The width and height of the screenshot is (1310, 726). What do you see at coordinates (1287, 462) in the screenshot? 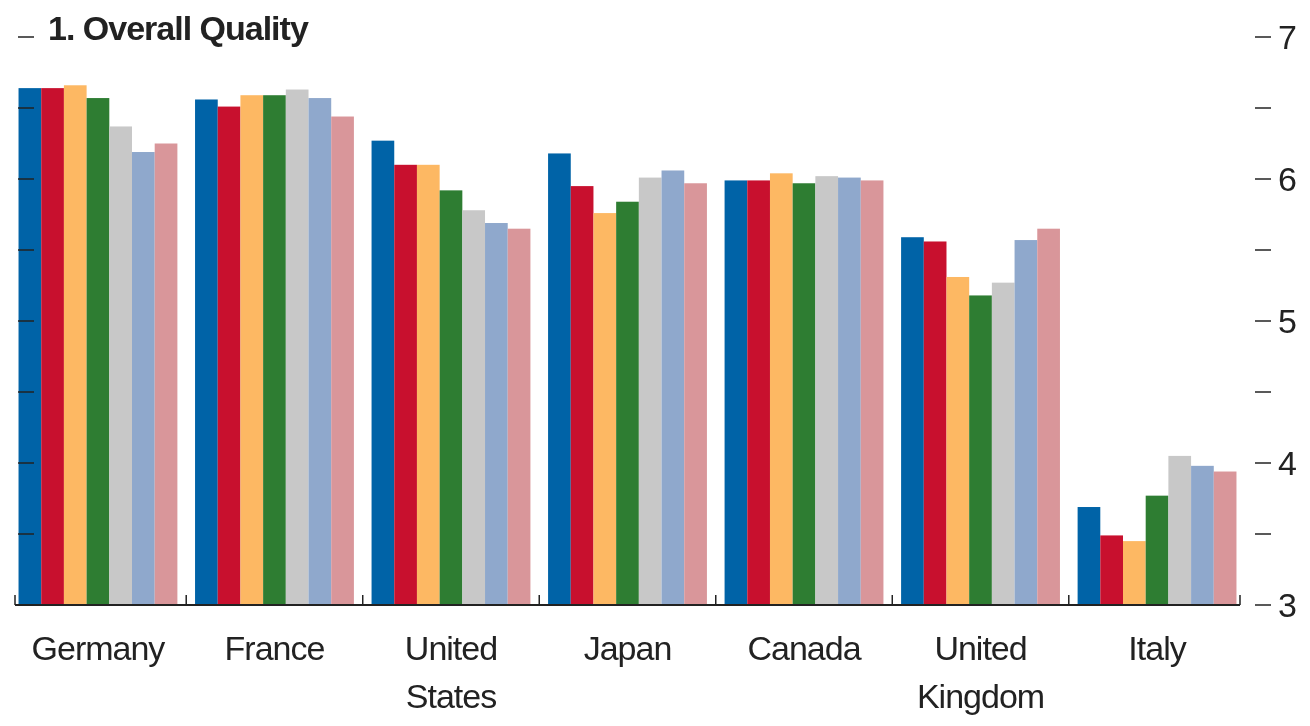
I see `y-tick-label: 4` at bounding box center [1287, 462].